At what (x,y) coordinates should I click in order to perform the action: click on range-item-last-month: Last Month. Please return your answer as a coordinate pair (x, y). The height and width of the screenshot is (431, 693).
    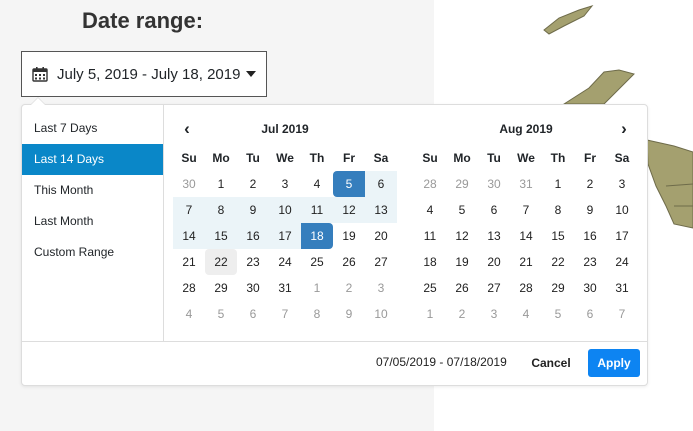
    Looking at the image, I should click on (64, 221).